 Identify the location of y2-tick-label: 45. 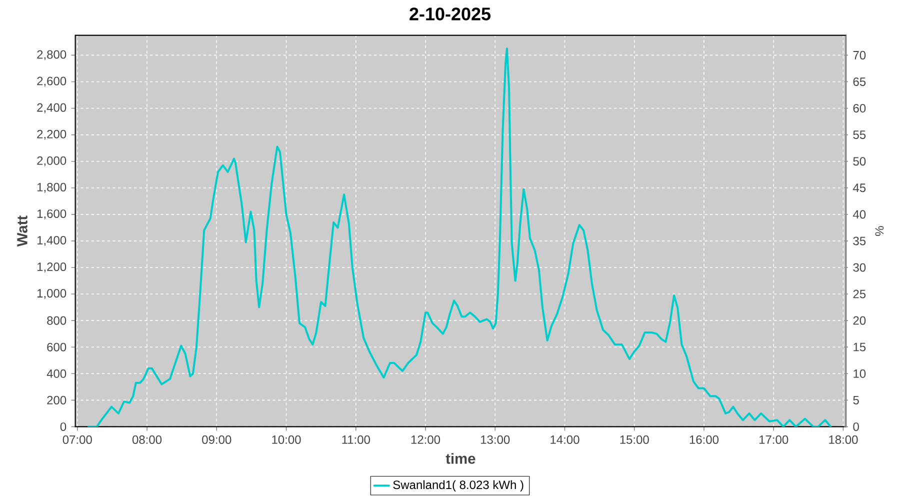
(859, 188).